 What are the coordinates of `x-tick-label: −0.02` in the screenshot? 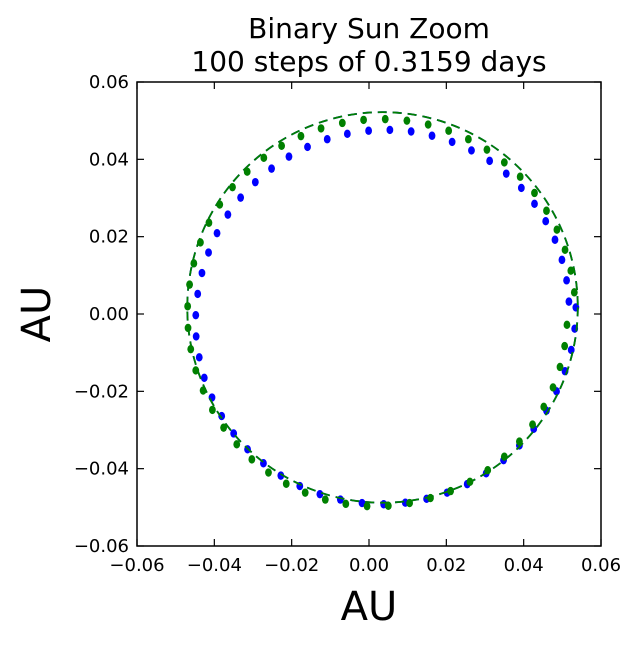 It's located at (291, 565).